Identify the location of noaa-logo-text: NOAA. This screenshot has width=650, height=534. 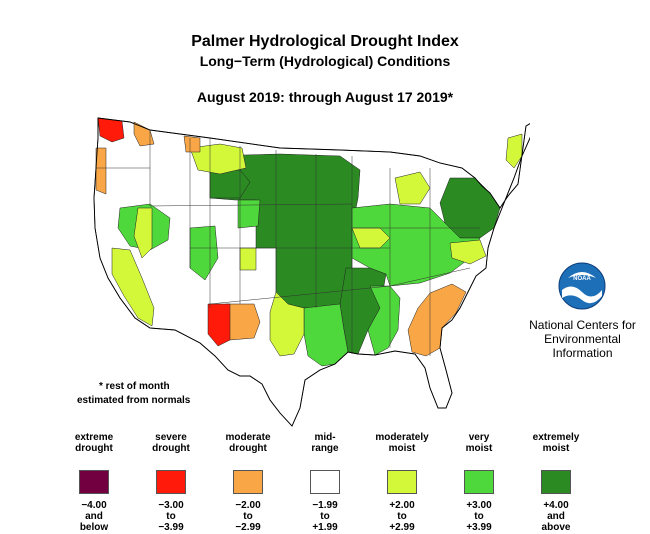
(582, 279).